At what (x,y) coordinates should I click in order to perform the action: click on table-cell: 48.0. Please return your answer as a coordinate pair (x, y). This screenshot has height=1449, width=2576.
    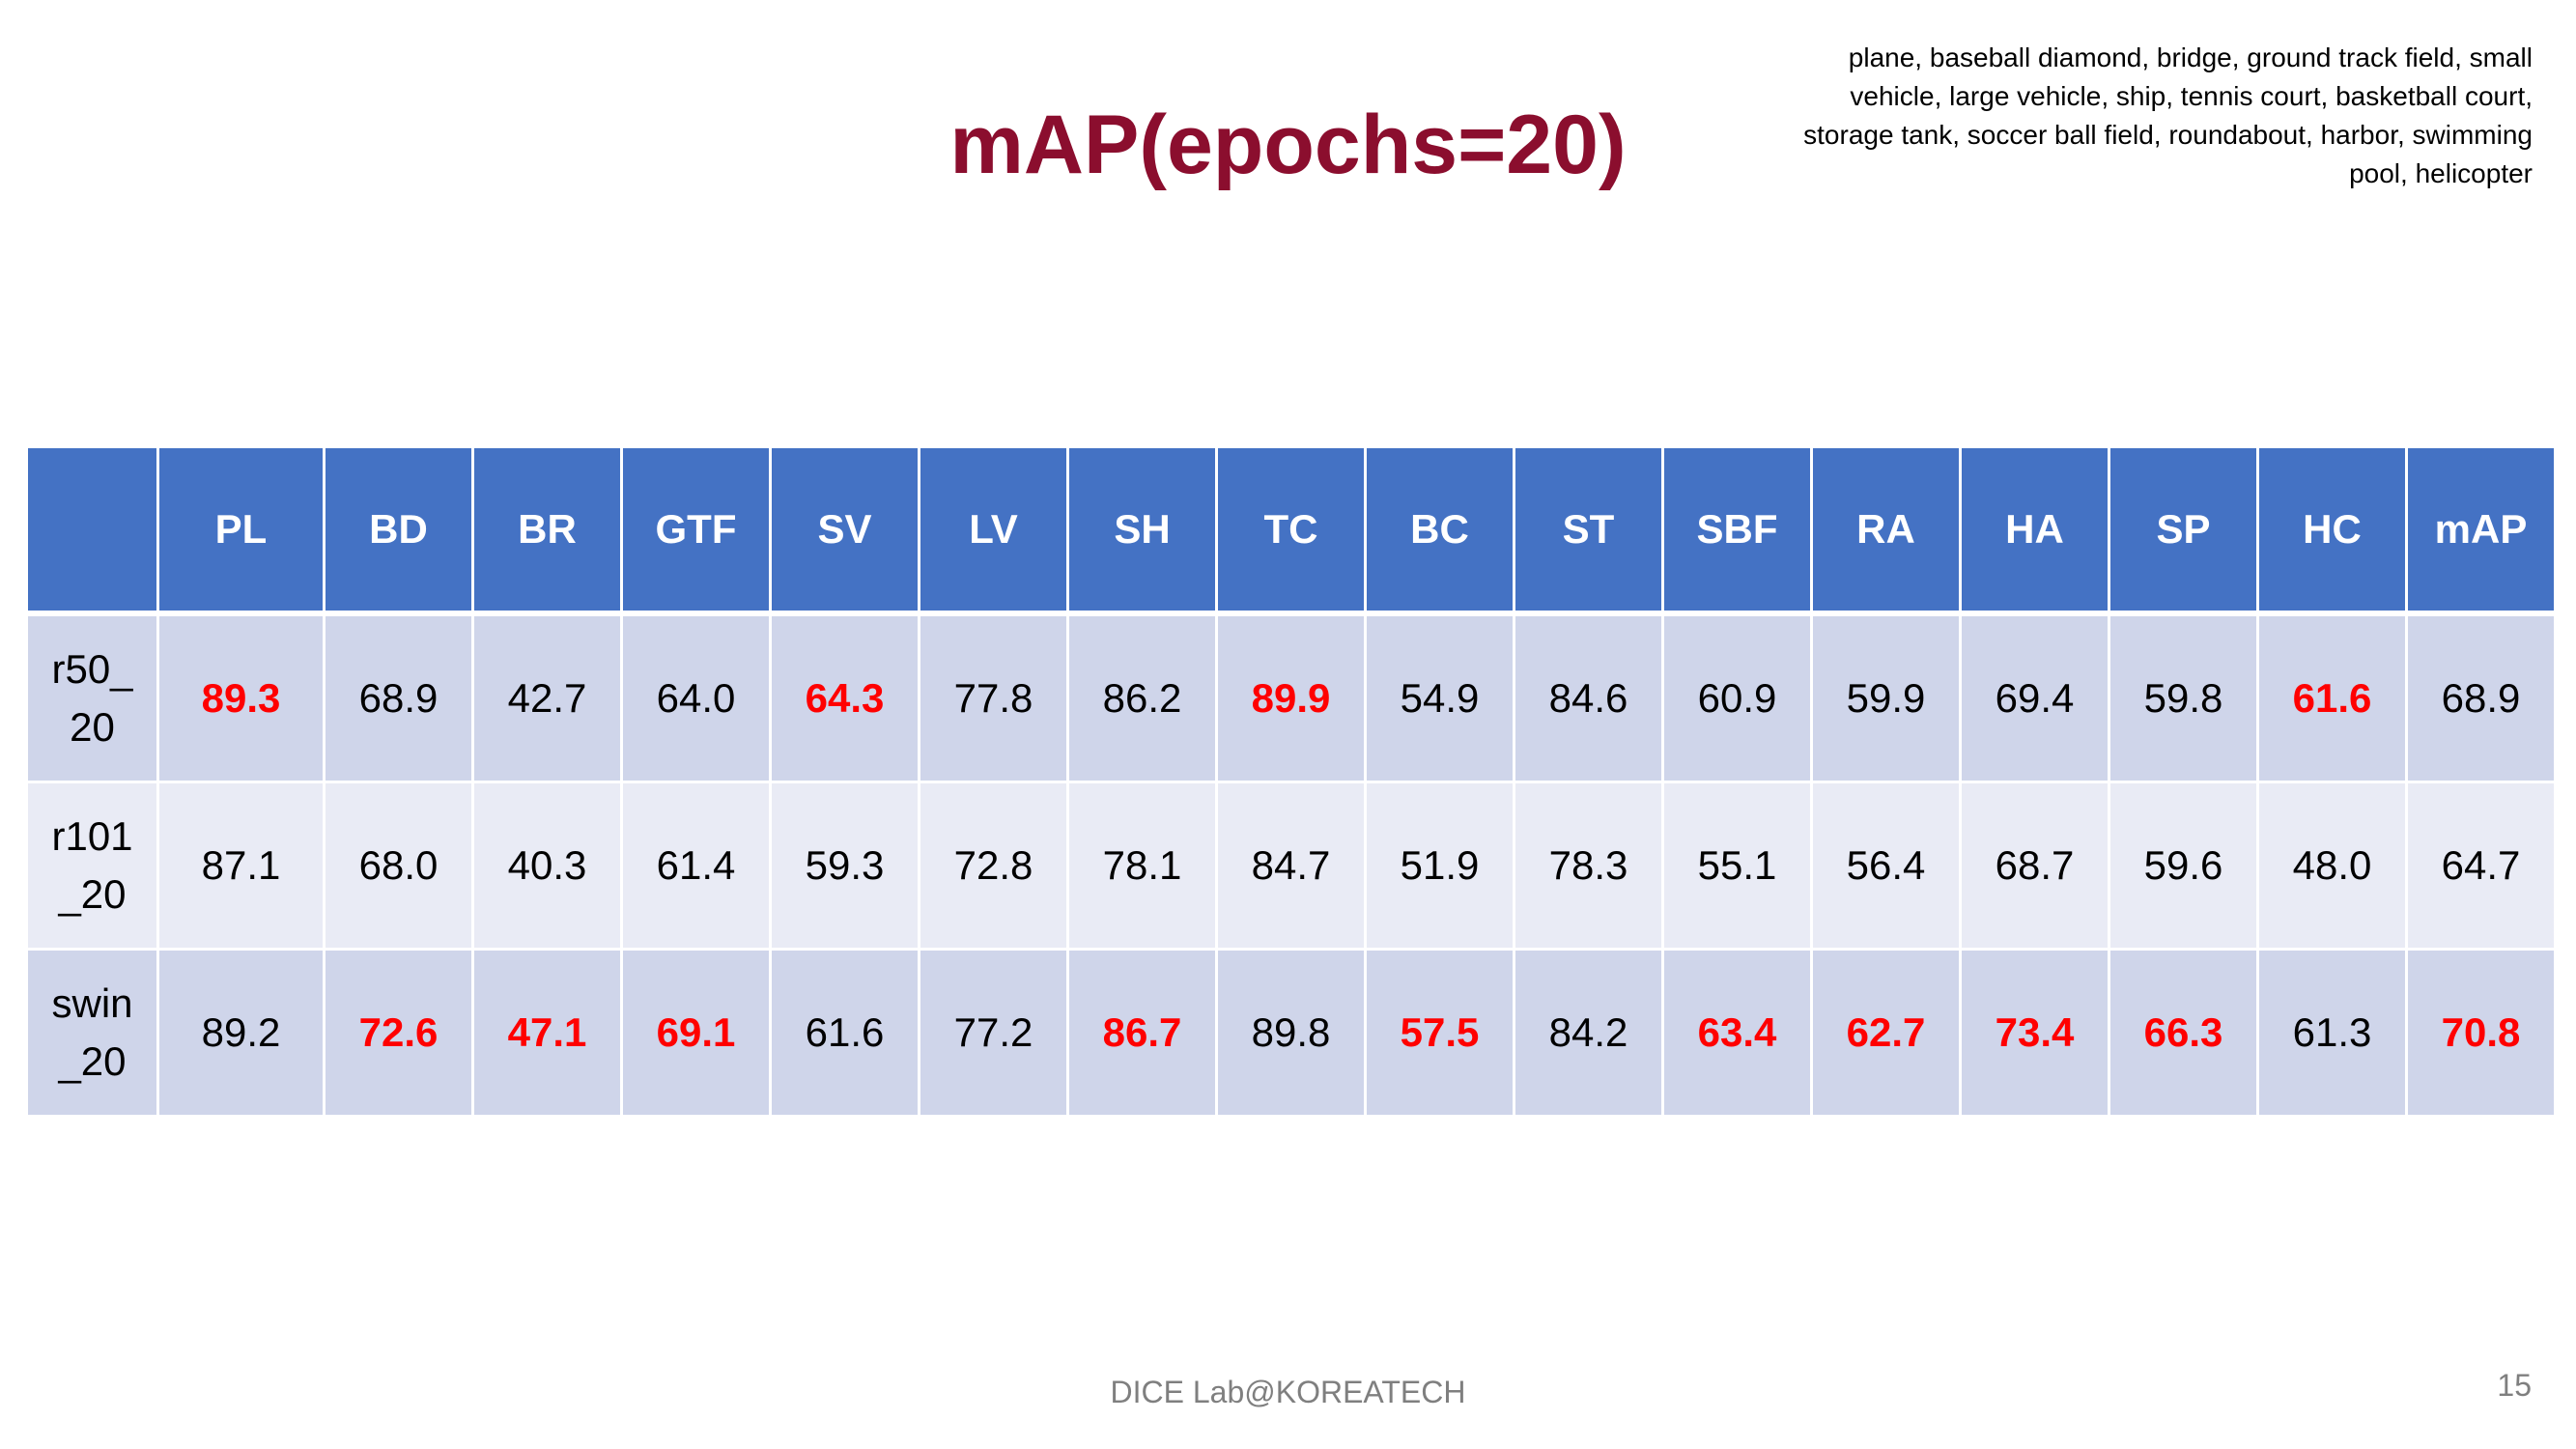
    Looking at the image, I should click on (2332, 866).